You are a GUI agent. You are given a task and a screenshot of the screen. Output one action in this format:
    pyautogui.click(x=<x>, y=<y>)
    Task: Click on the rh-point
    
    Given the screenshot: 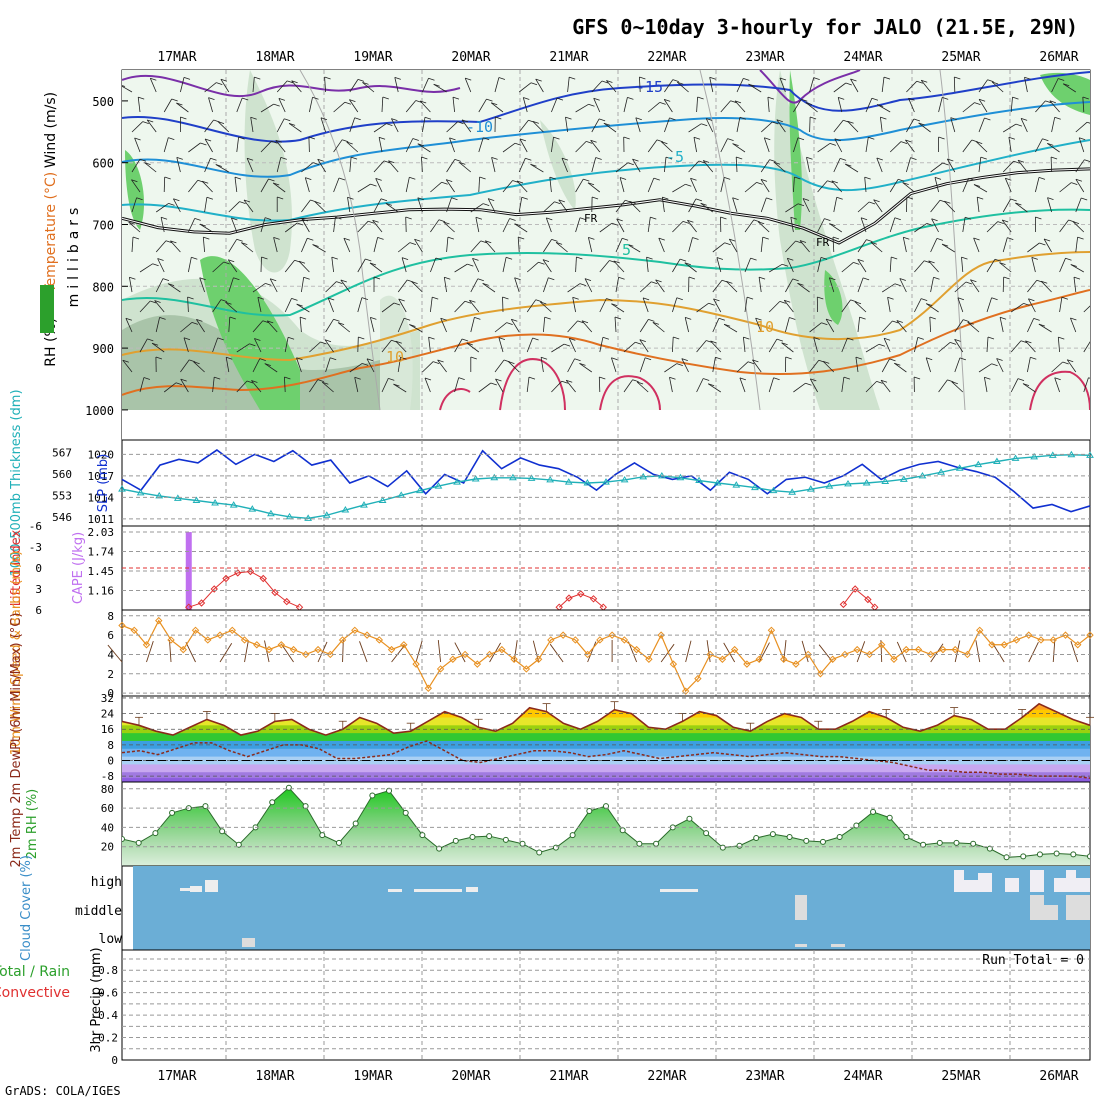 What is the action you would take?
    pyautogui.click(x=123, y=838)
    